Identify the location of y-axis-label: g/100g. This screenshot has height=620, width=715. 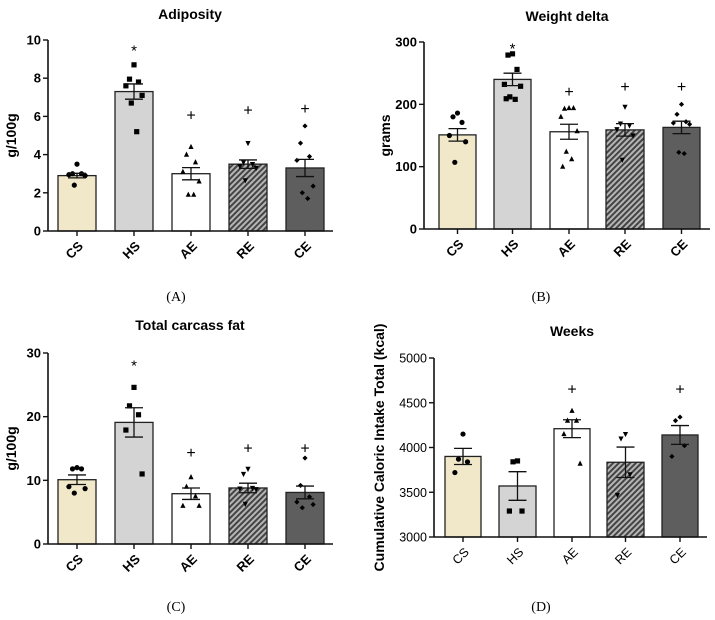
(11, 448).